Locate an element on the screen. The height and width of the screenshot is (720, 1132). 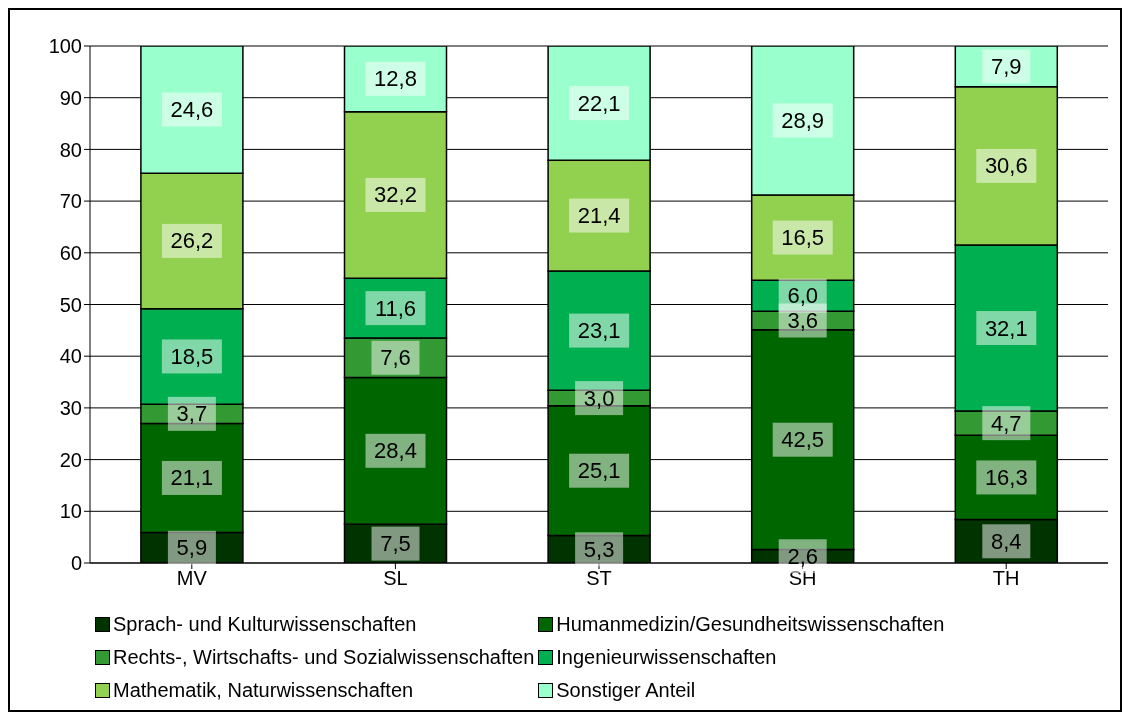
data-label: 3,0 is located at coordinates (599, 398).